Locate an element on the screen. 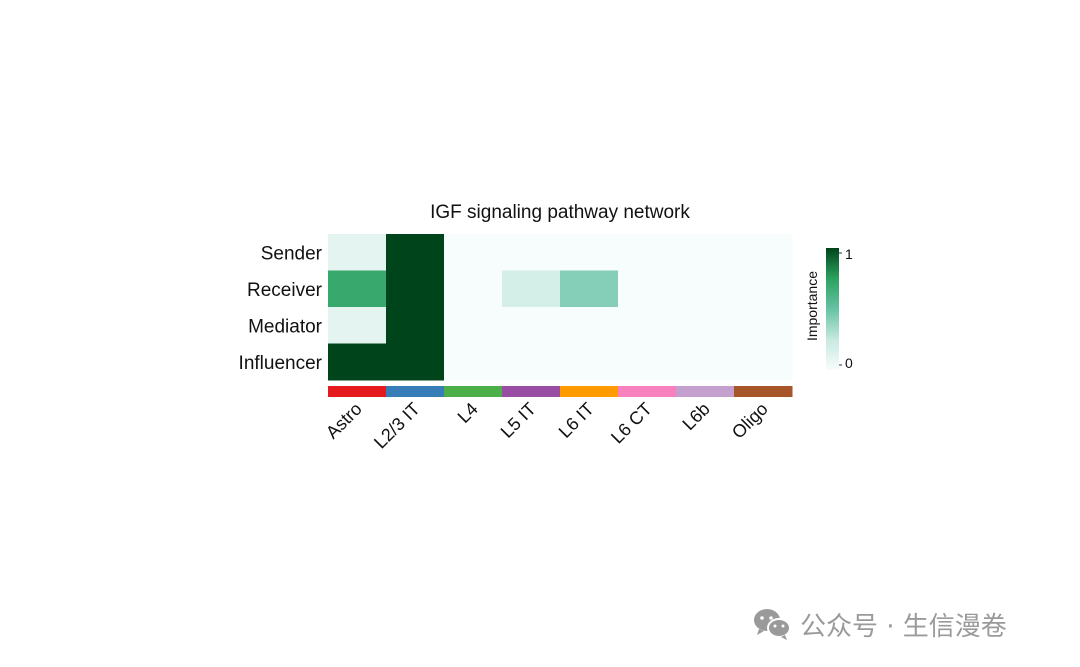 The width and height of the screenshot is (1080, 667). column-label: L6 CT is located at coordinates (631, 423).